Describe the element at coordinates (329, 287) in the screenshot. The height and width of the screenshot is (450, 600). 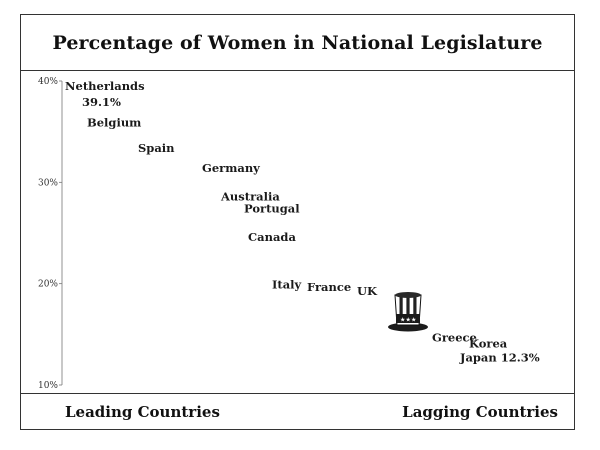
I see `country-label-france: France` at that location.